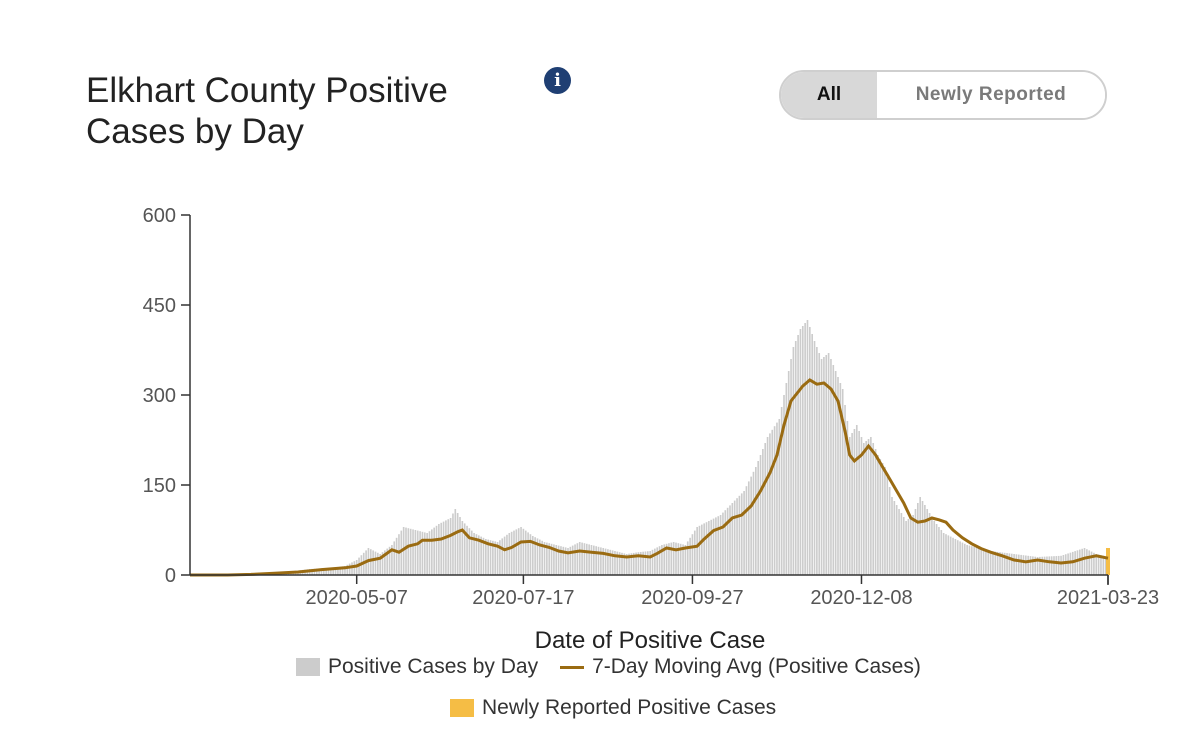 The height and width of the screenshot is (737, 1200). What do you see at coordinates (308, 667) in the screenshot?
I see `legend-bars-swatch` at bounding box center [308, 667].